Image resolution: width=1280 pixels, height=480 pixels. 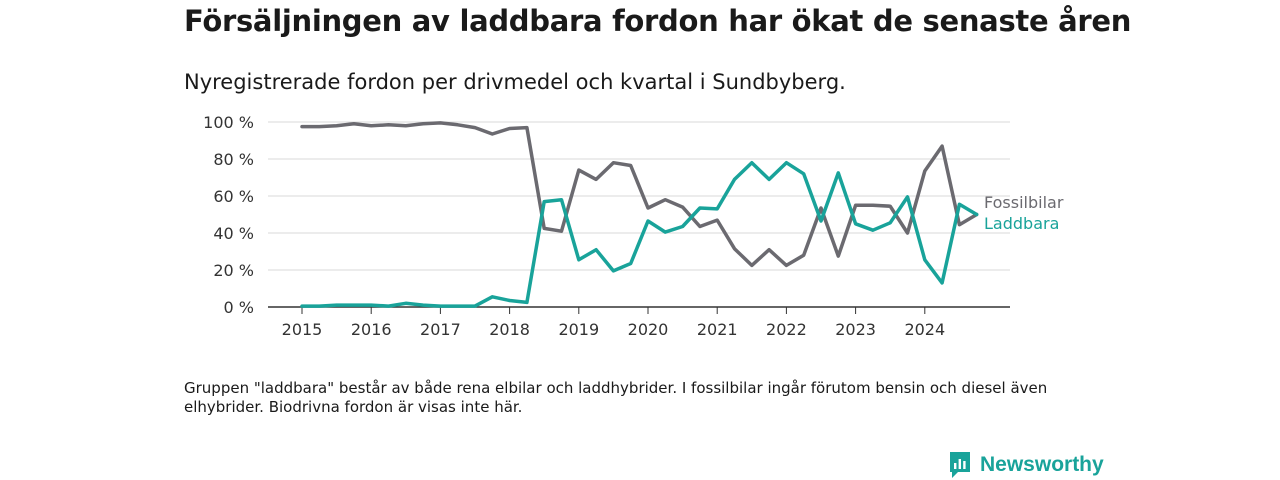 What do you see at coordinates (924, 329) in the screenshot?
I see `x-tick-label: 2024` at bounding box center [924, 329].